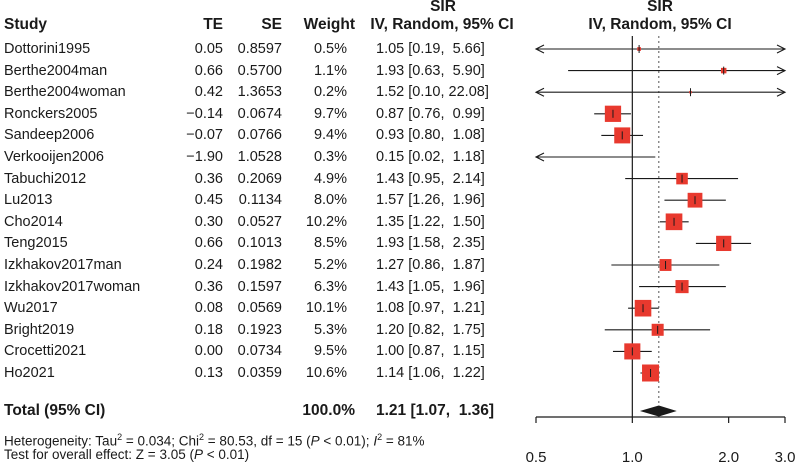  I want to click on header-plot-sub: IV, Random, 95% CI, so click(660, 24).